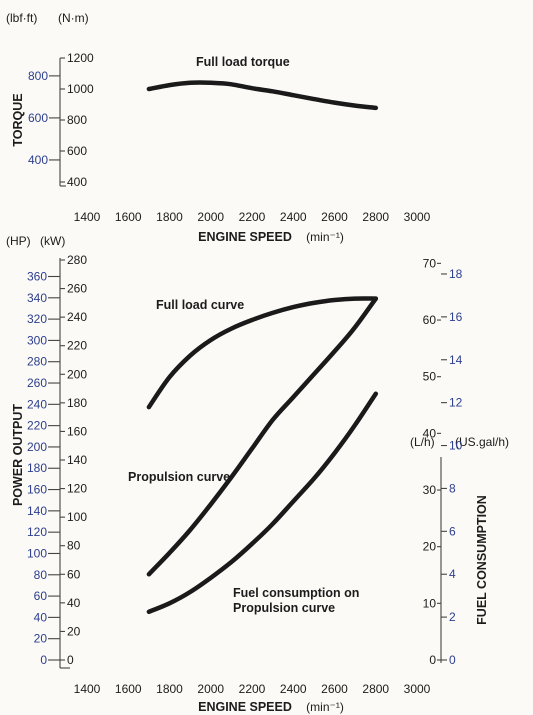 This screenshot has height=715, width=533. I want to click on power-hp-tick-label: 0, so click(43, 660).